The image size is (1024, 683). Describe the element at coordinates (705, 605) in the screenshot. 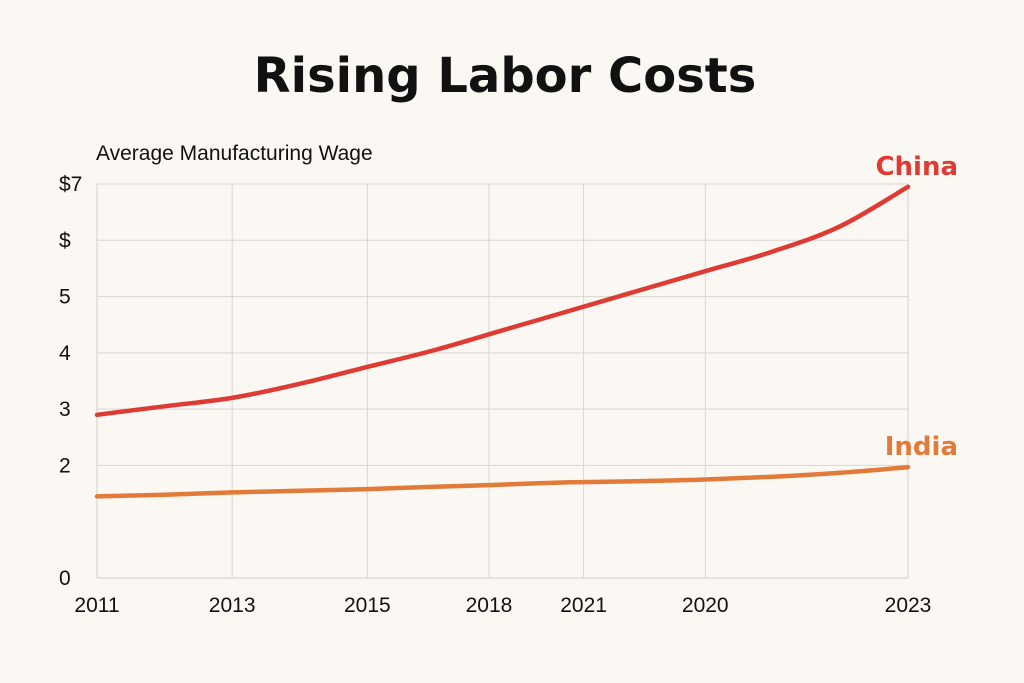

I see `x-tick-label: 2020` at that location.